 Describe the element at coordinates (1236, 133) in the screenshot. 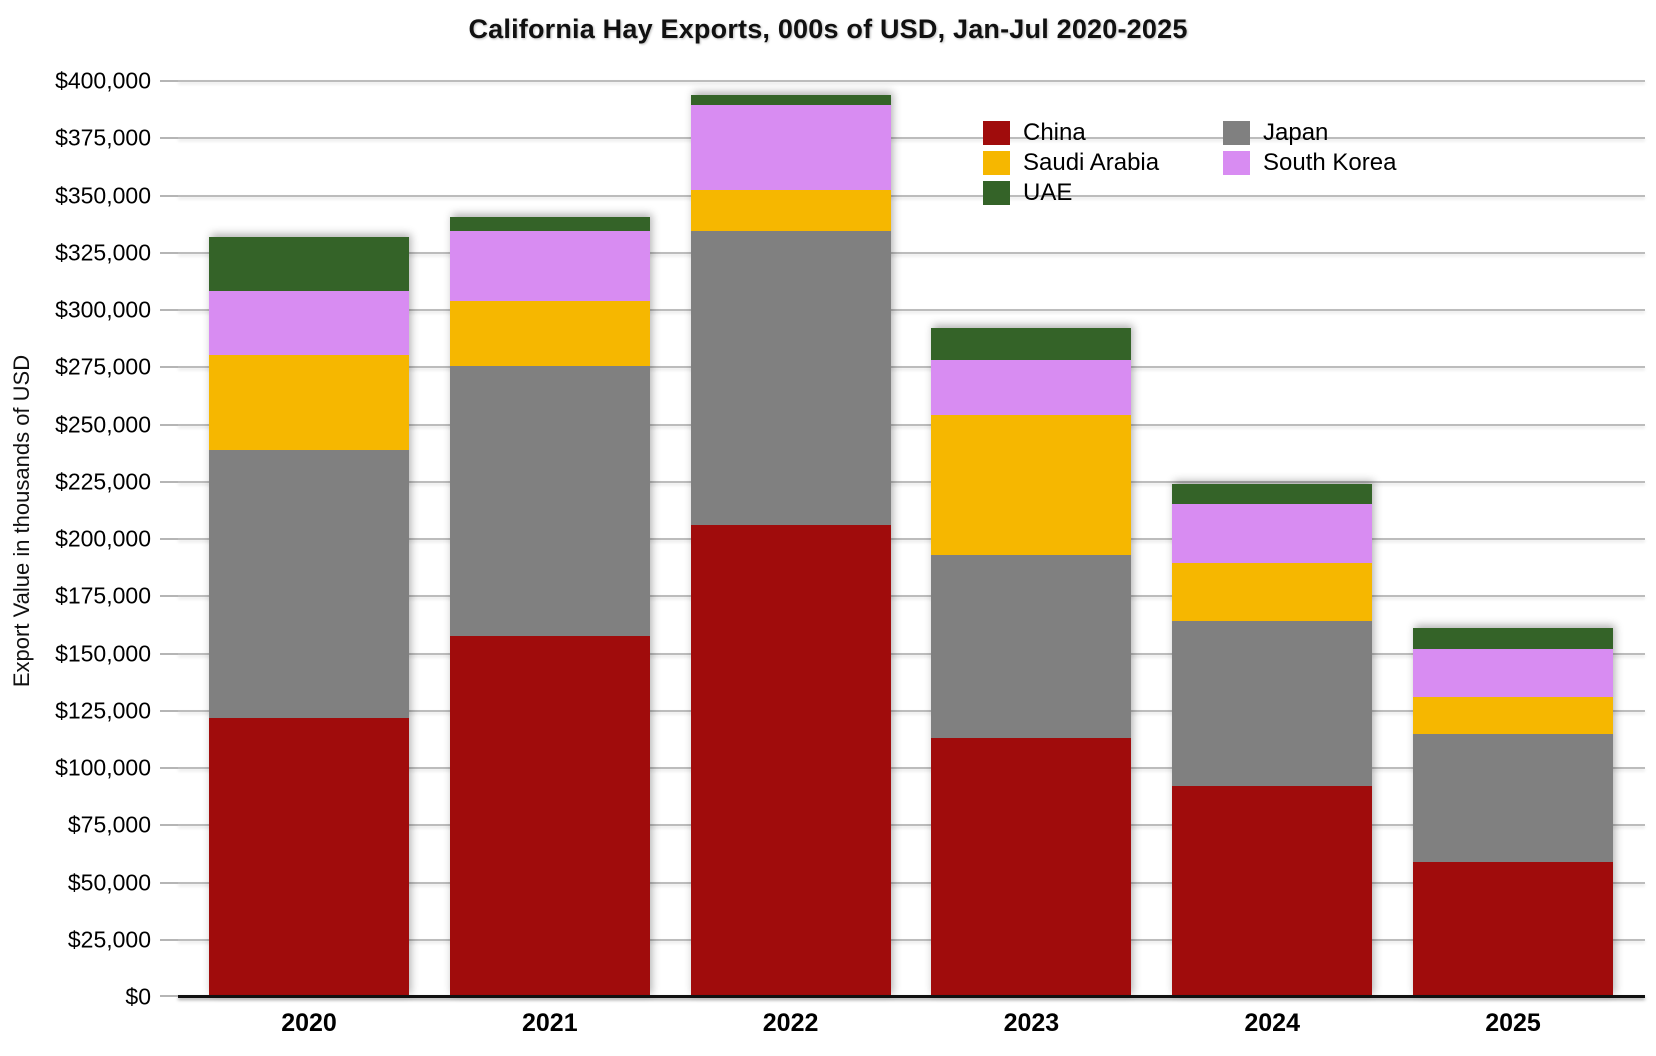

I see `legend-swatch-japan` at that location.